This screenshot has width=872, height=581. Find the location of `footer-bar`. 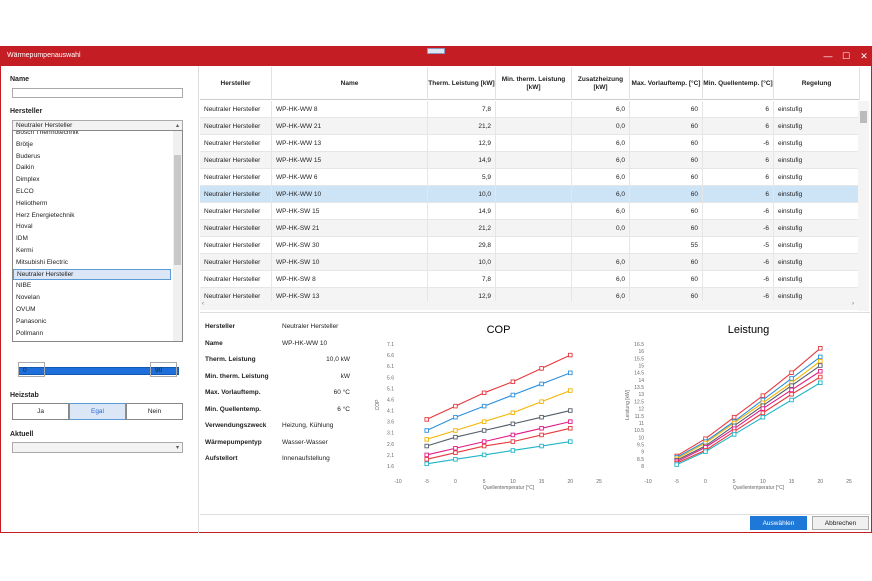

footer-bar is located at coordinates (535, 524).